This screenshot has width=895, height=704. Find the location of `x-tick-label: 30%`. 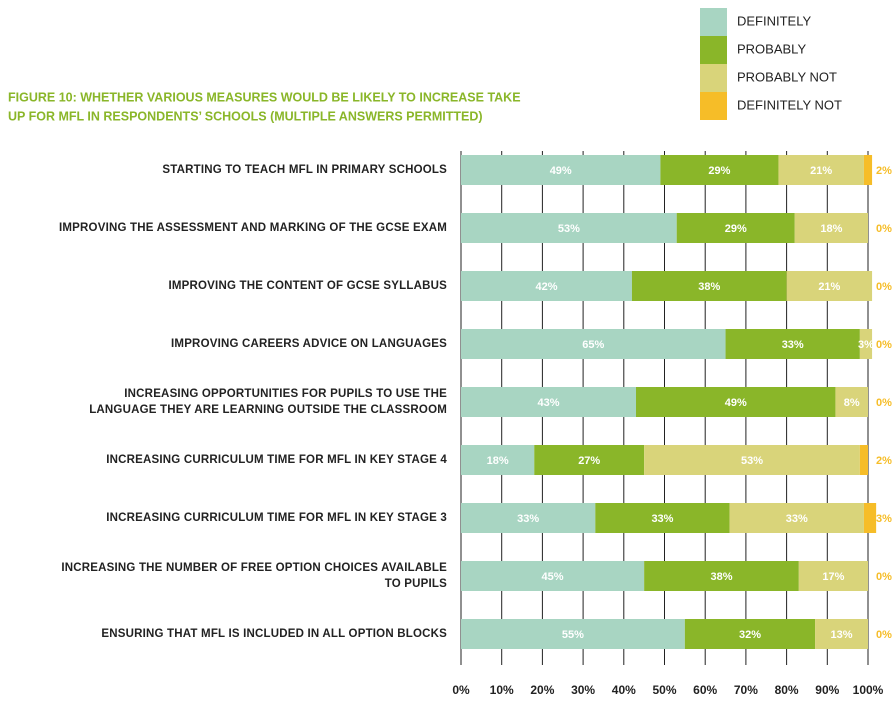

x-tick-label: 30% is located at coordinates (583, 690).